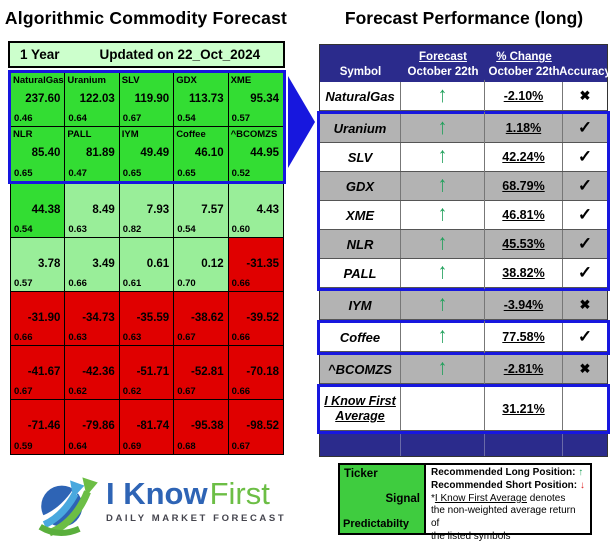 This screenshot has width=612, height=545. Describe the element at coordinates (212, 209) in the screenshot. I see `cell-signal: 7.57` at that location.